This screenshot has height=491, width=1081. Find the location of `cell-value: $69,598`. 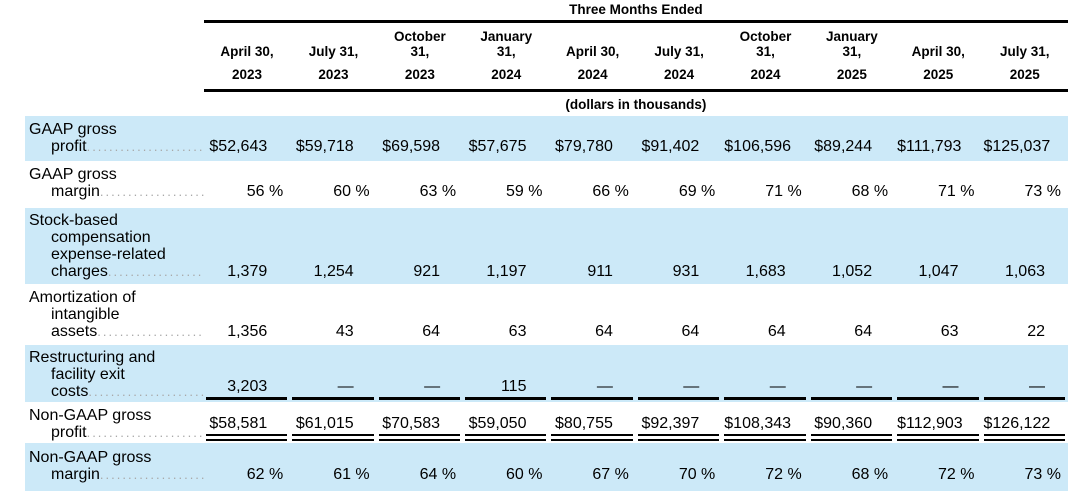

cell-value: $69,598 is located at coordinates (411, 146).